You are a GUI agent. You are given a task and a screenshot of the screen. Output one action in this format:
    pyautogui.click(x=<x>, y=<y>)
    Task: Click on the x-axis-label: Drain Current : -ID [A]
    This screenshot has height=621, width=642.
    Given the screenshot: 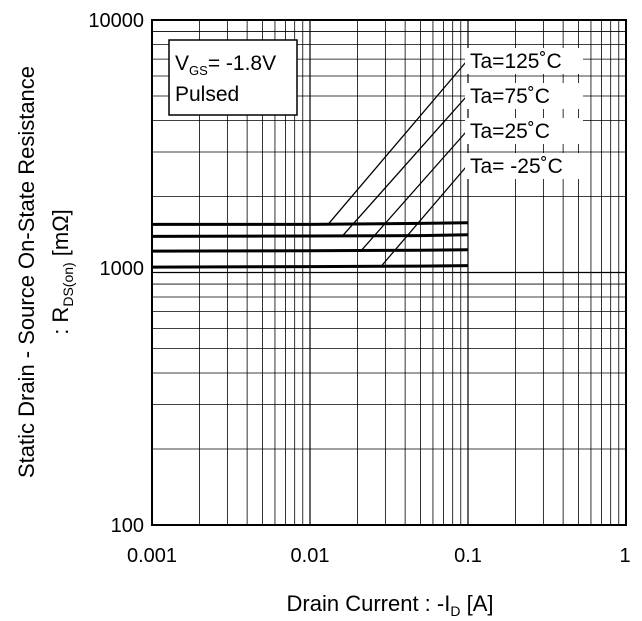 What is the action you would take?
    pyautogui.click(x=390, y=605)
    